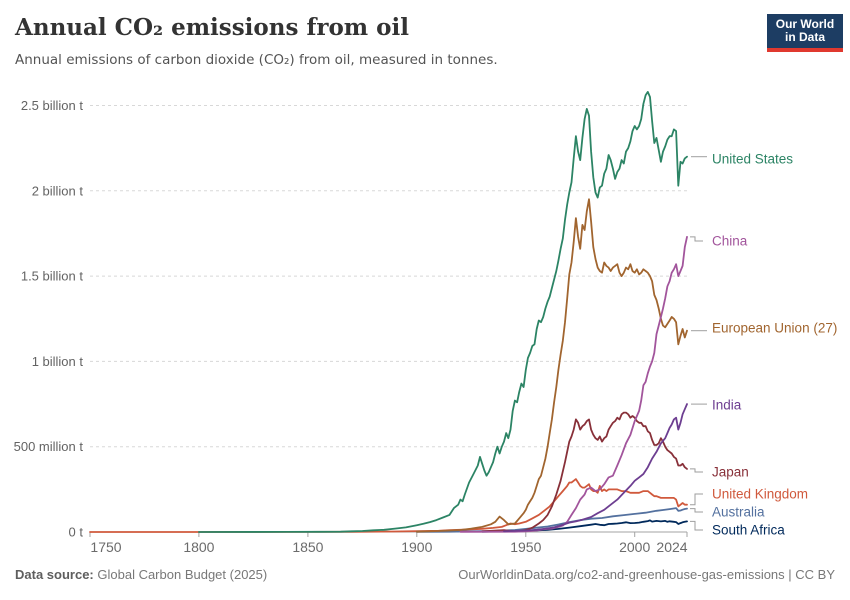 Image resolution: width=850 pixels, height=600 pixels. Describe the element at coordinates (307, 547) in the screenshot. I see `x-axis-tick-label: 1850` at that location.